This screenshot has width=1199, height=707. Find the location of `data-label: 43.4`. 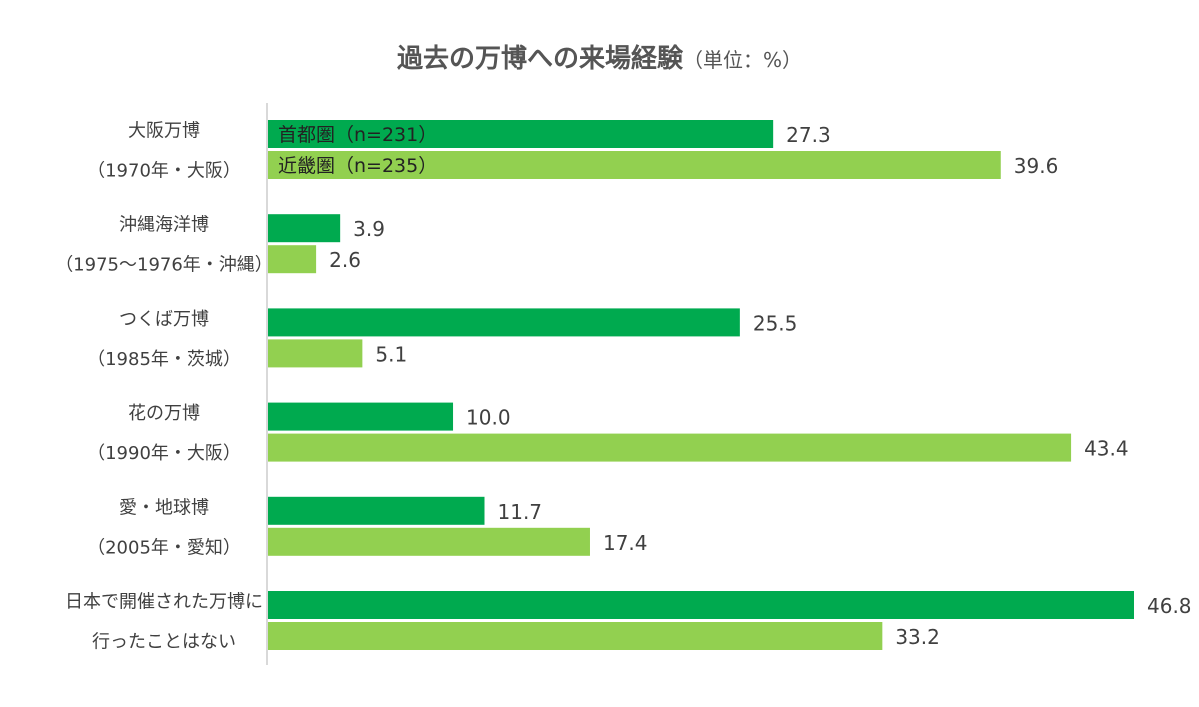

data-label: 43.4 is located at coordinates (1106, 449).